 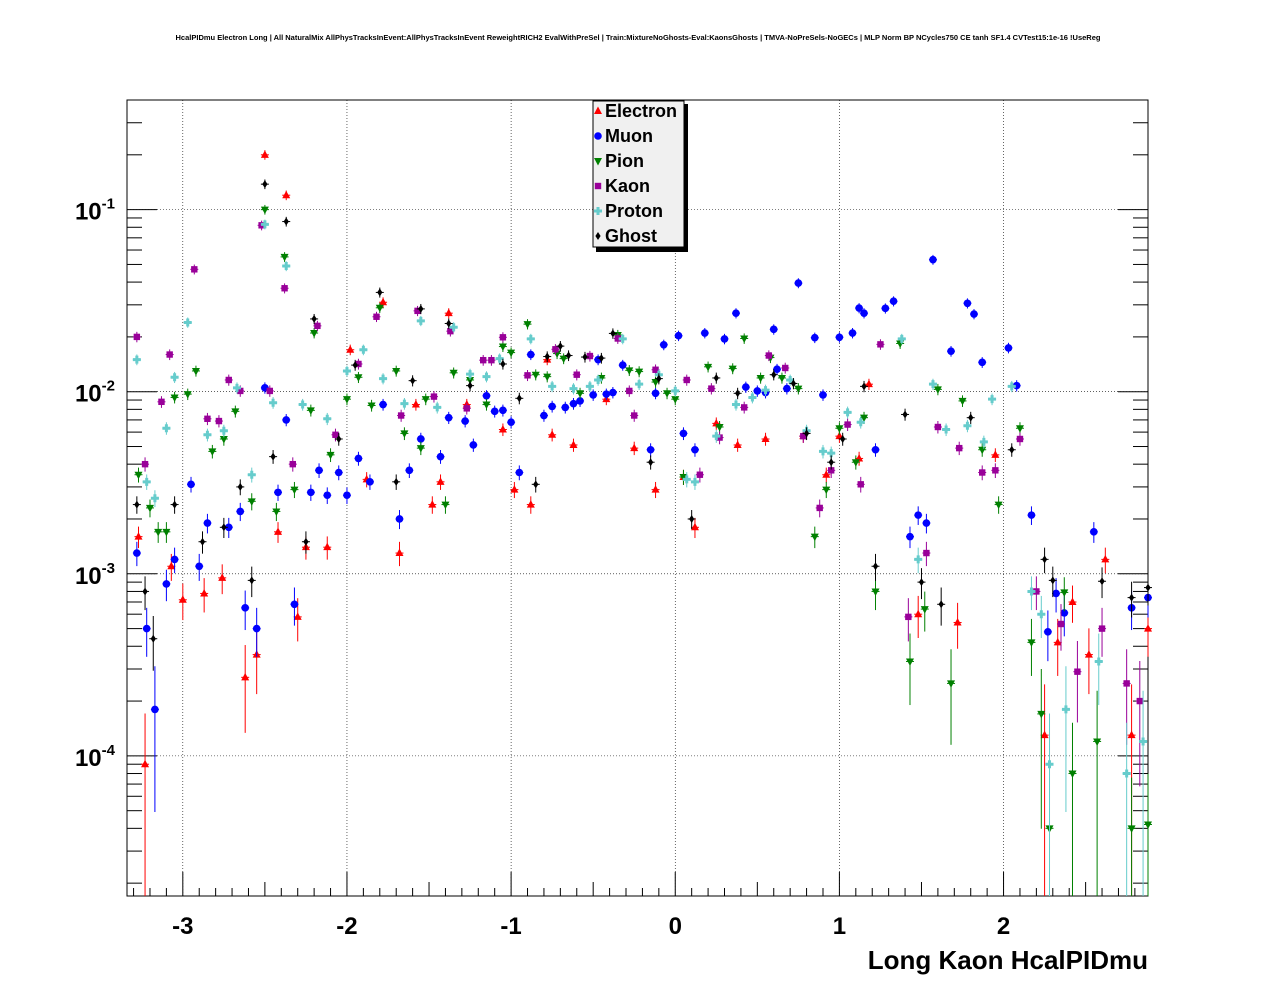 What do you see at coordinates (598, 136) in the screenshot?
I see `legend-marker-muon` at bounding box center [598, 136].